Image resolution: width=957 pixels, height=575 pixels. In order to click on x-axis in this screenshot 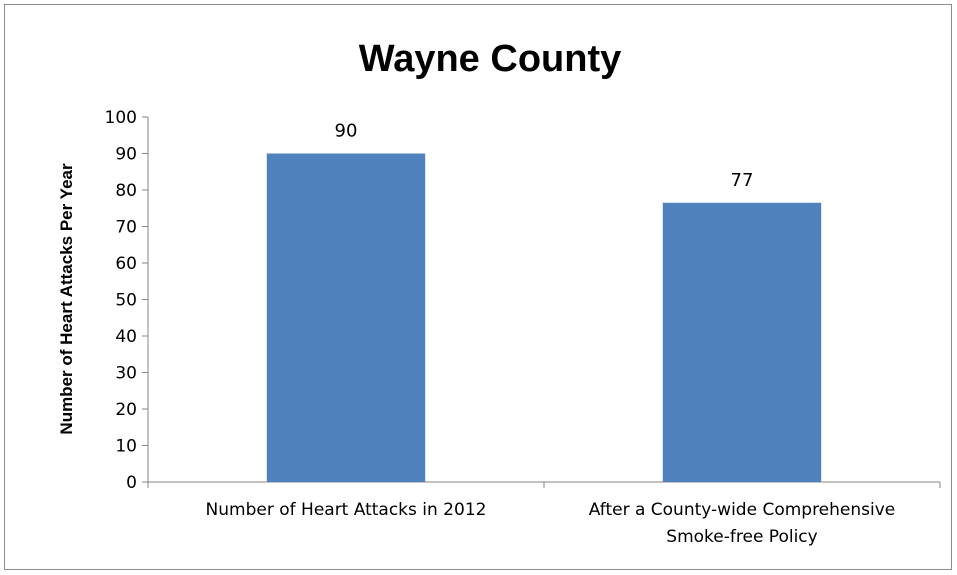, I will do `click(544, 484)`.